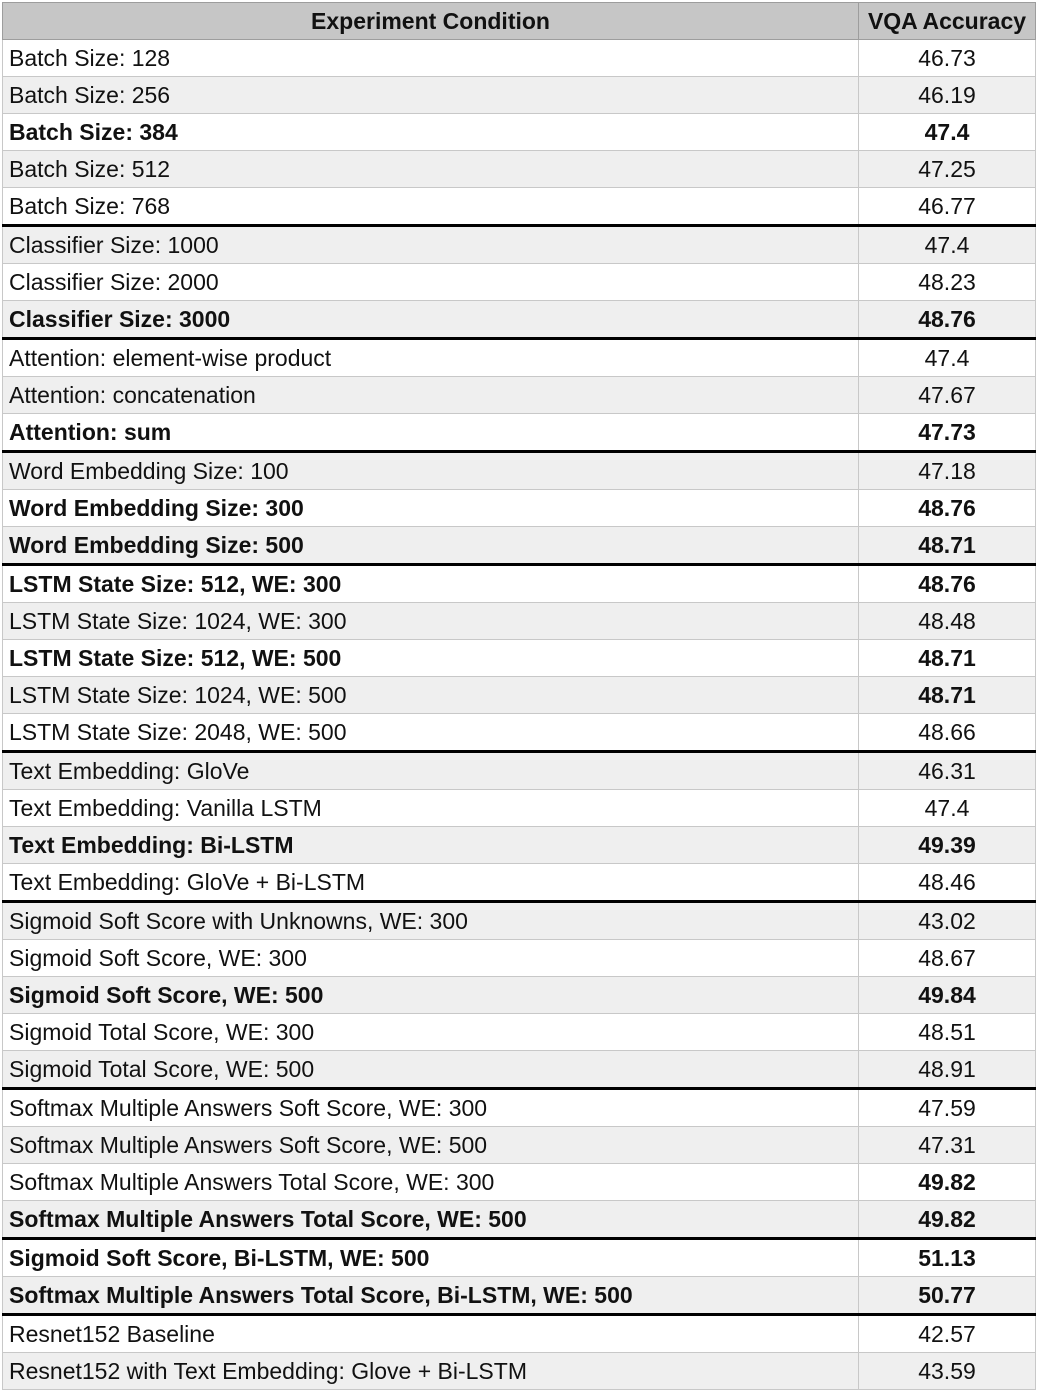 The image size is (1038, 1393). I want to click on accuracy-cell: 46.31, so click(947, 770).